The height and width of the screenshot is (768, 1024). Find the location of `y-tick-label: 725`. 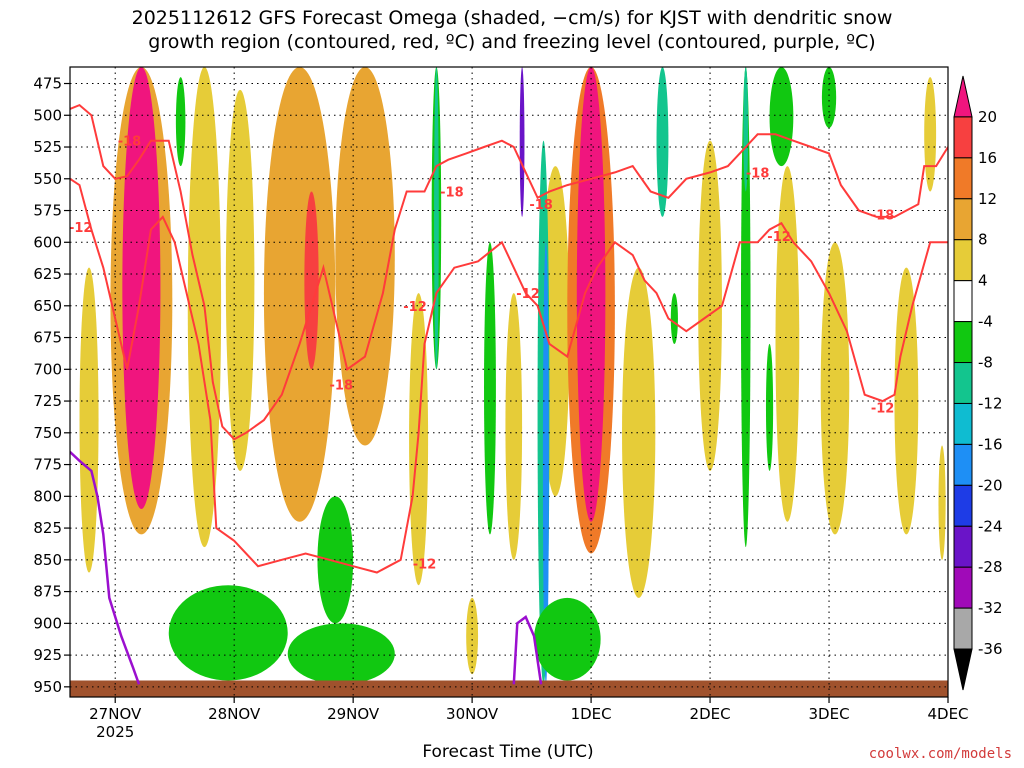

y-tick-label: 725 is located at coordinates (47, 401).